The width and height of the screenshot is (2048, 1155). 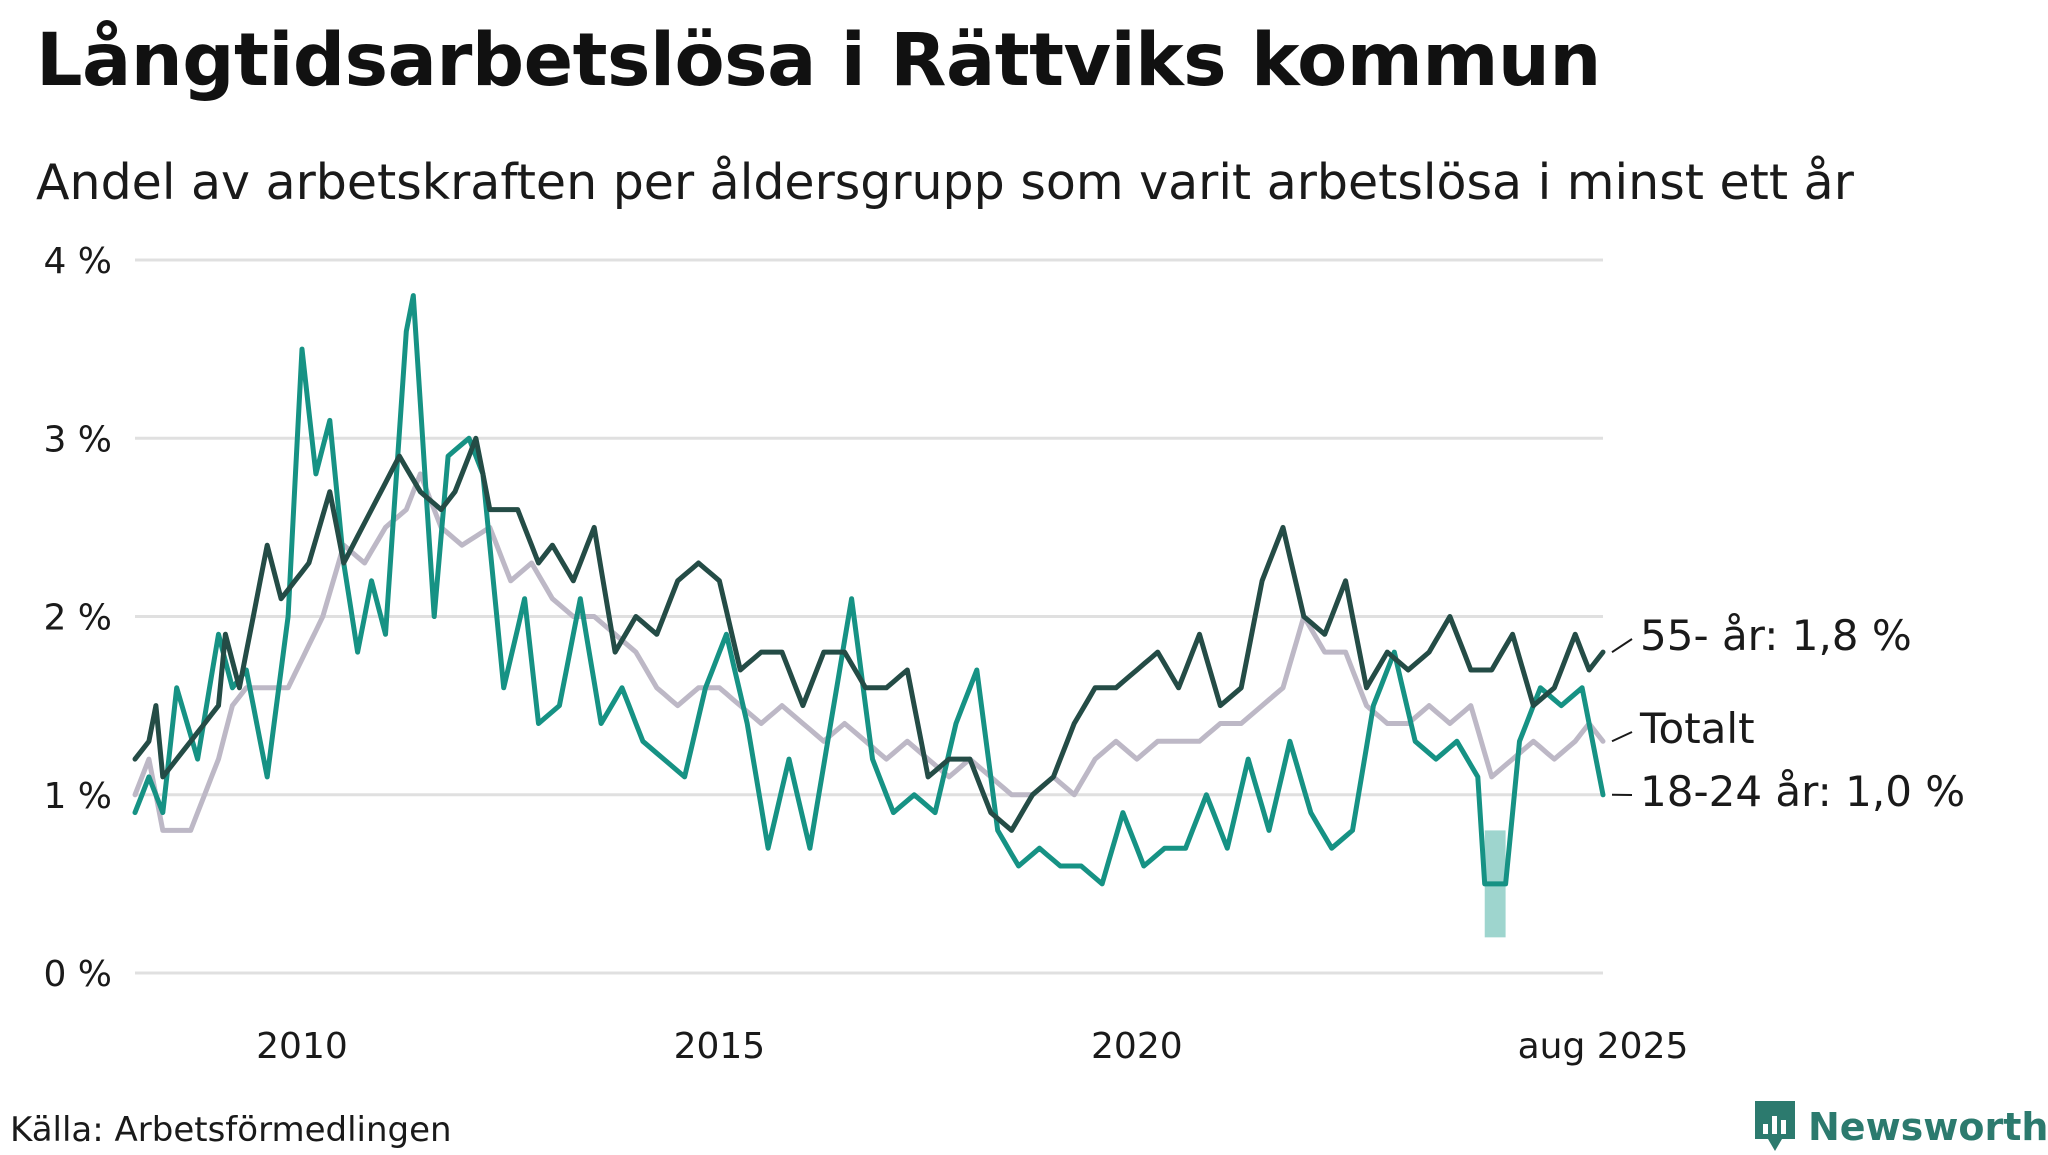 What do you see at coordinates (972, 1046) in the screenshot?
I see `x-axis-ticks: 2010 2015 2020 aug 2025` at bounding box center [972, 1046].